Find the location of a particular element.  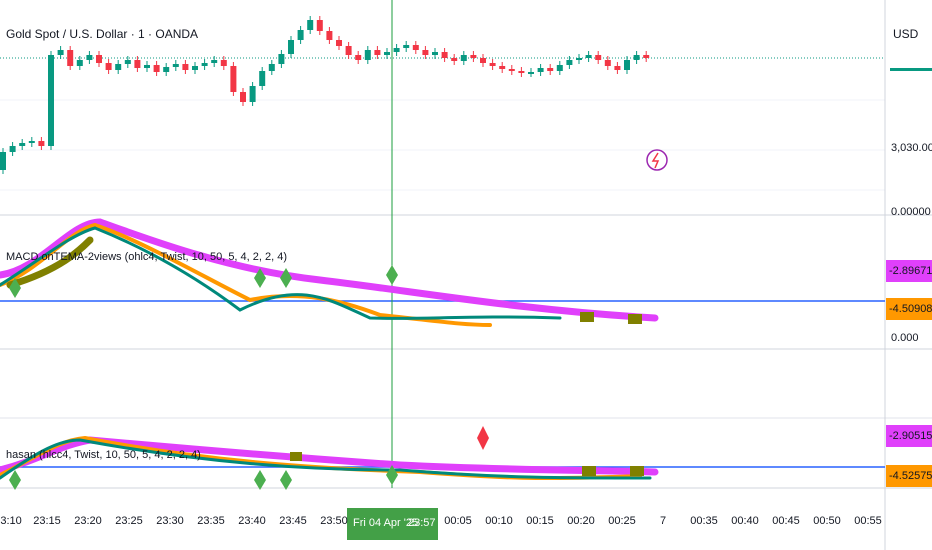

value-label: -2.90515 is located at coordinates (910, 436).